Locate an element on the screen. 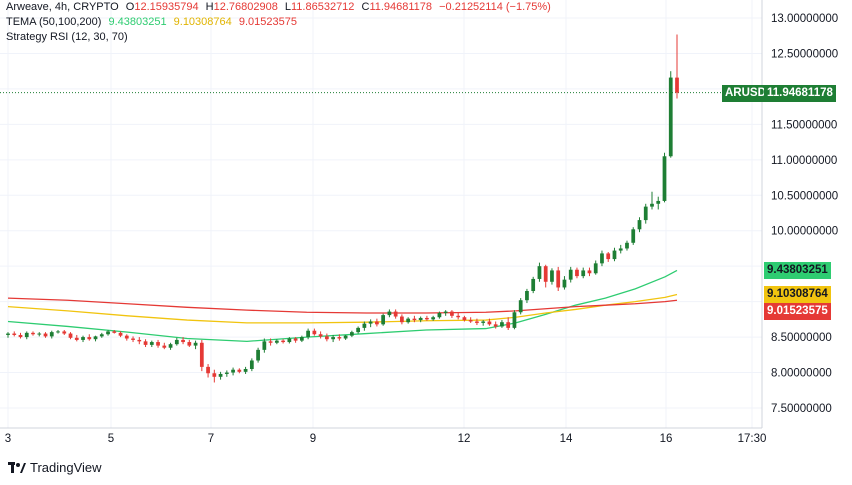  tema-3-price-tag: 9.01523575 is located at coordinates (797, 311).